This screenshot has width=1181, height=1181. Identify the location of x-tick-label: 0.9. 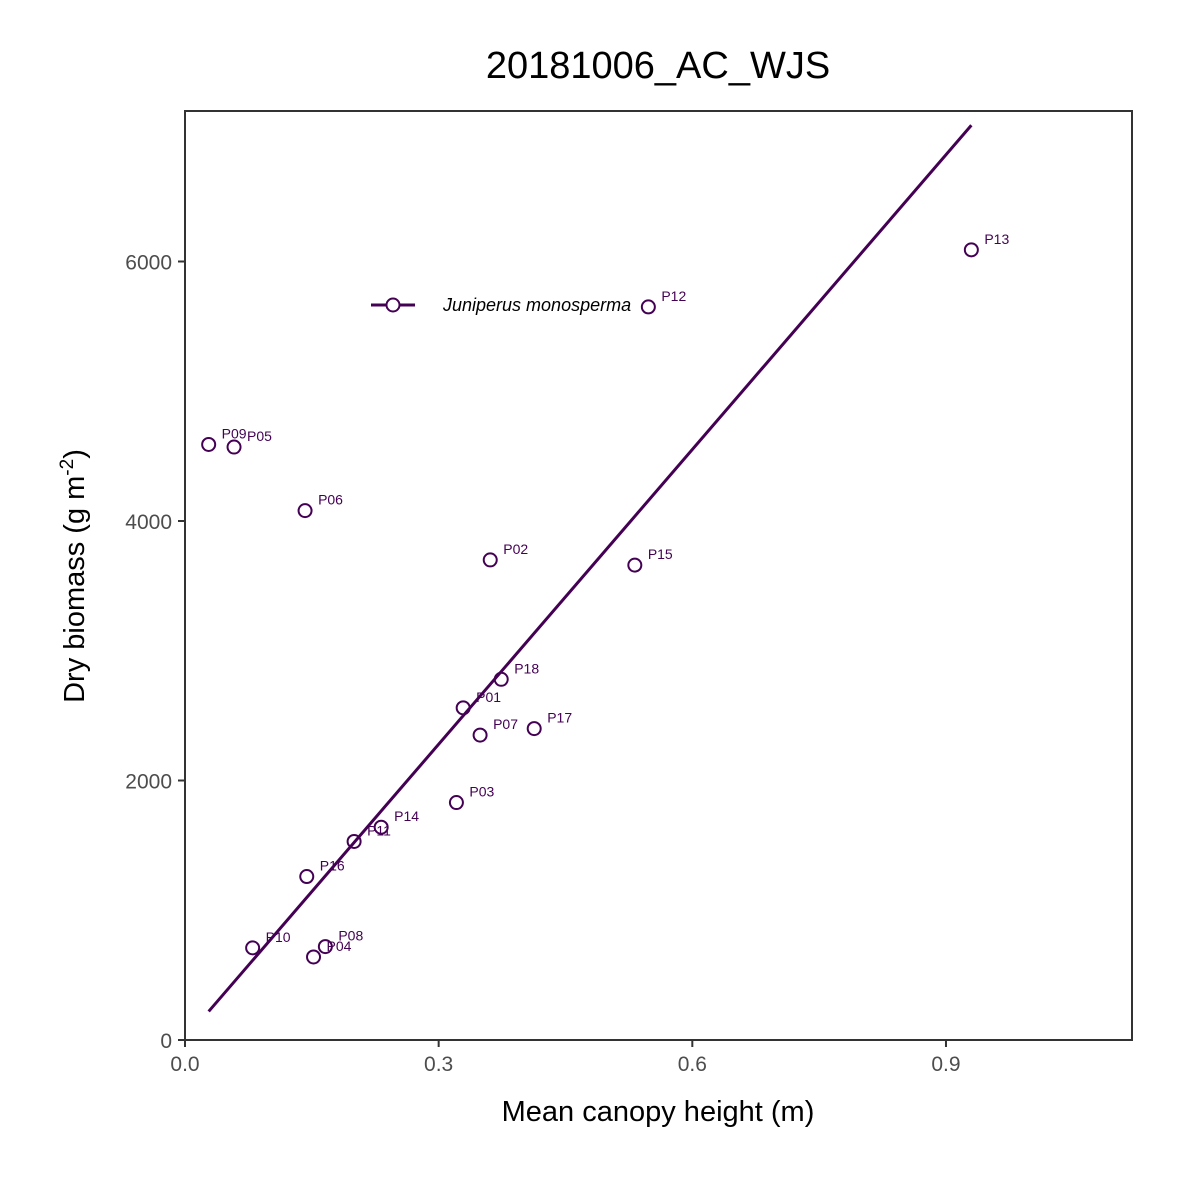
(945, 1064).